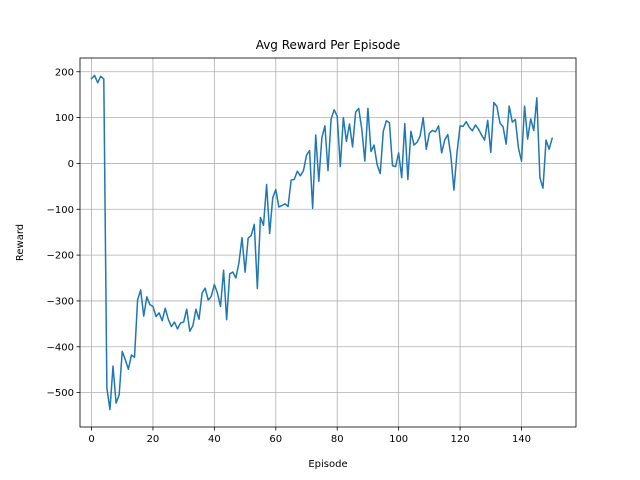 This screenshot has width=640, height=480. Describe the element at coordinates (60, 393) in the screenshot. I see `y-tick-label: −500` at that location.